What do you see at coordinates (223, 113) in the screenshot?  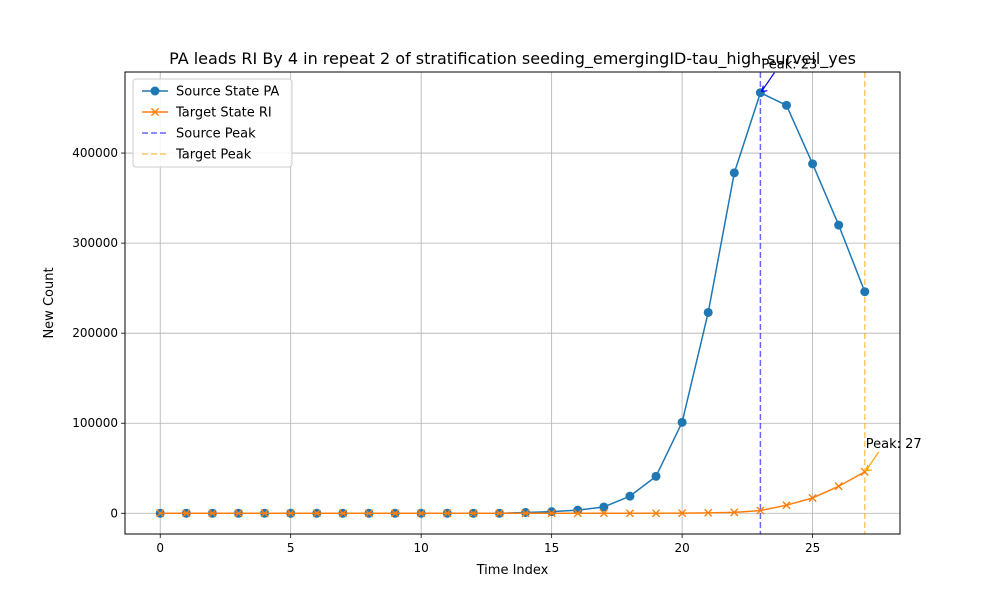 I see `legend-label: Target State RI` at bounding box center [223, 113].